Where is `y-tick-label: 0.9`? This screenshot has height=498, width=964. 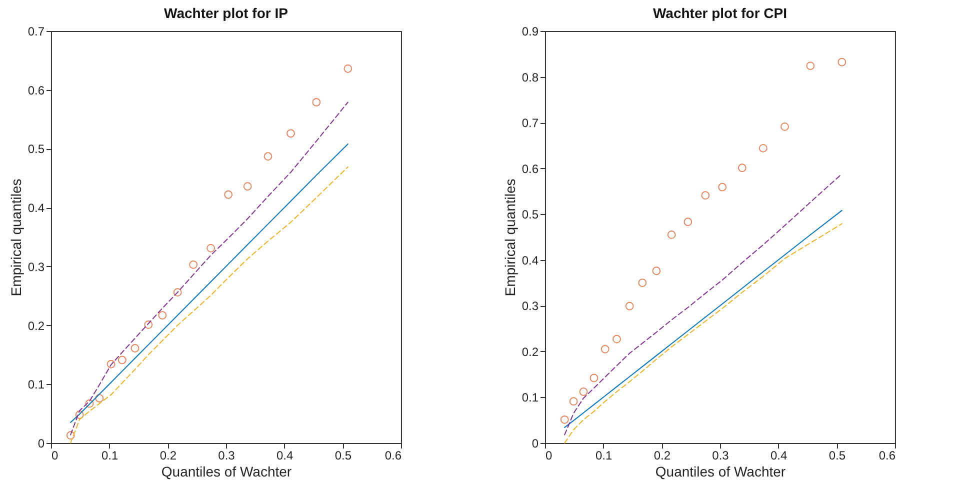 y-tick-label: 0.9 is located at coordinates (530, 31).